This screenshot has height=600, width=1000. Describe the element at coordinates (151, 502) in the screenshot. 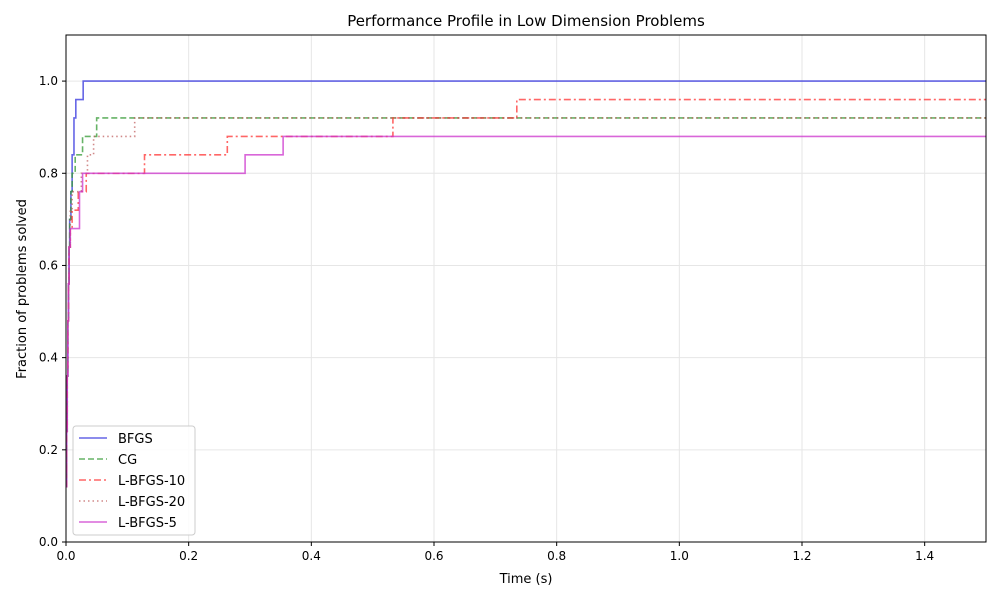

I see `legend-label: L-BFGS-20` at that location.